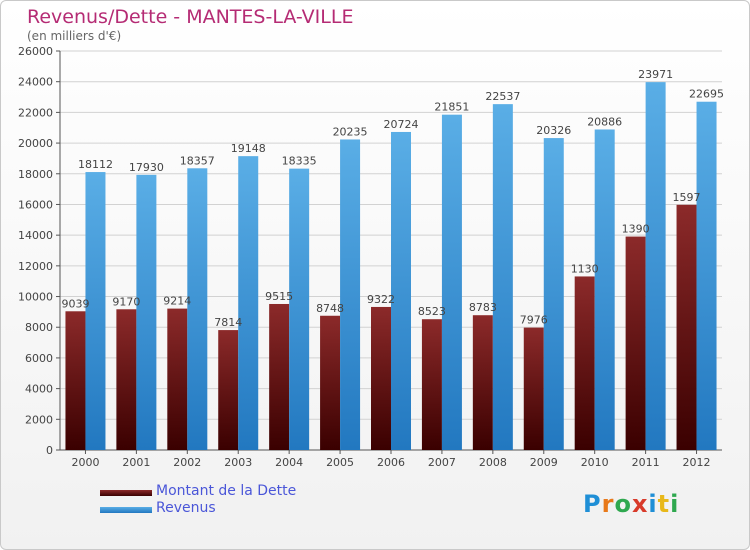  I want to click on bar-debt-2008, so click(482, 382).